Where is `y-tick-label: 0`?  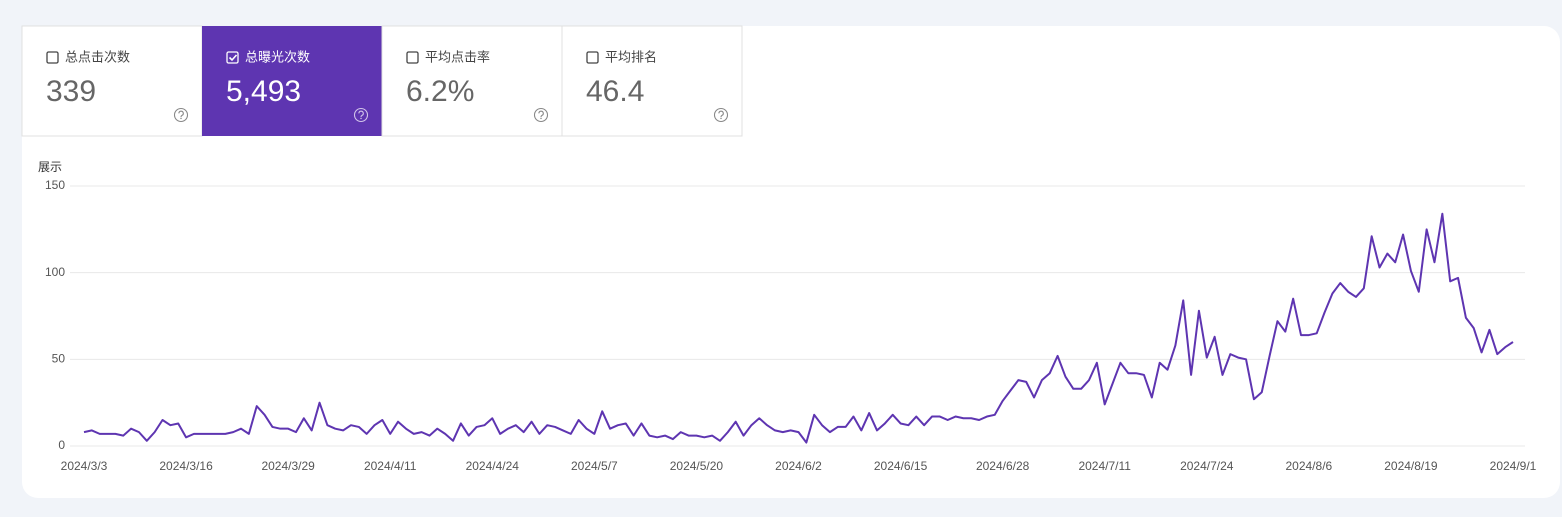 y-tick-label: 0 is located at coordinates (61, 445).